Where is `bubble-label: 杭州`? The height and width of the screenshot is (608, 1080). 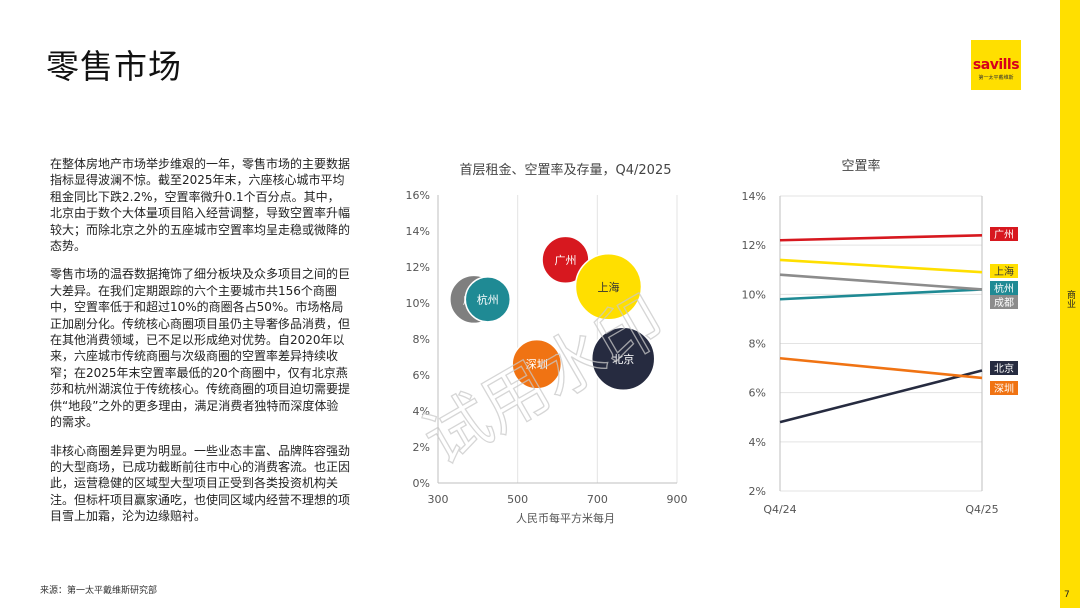 bubble-label: 杭州 is located at coordinates (488, 299).